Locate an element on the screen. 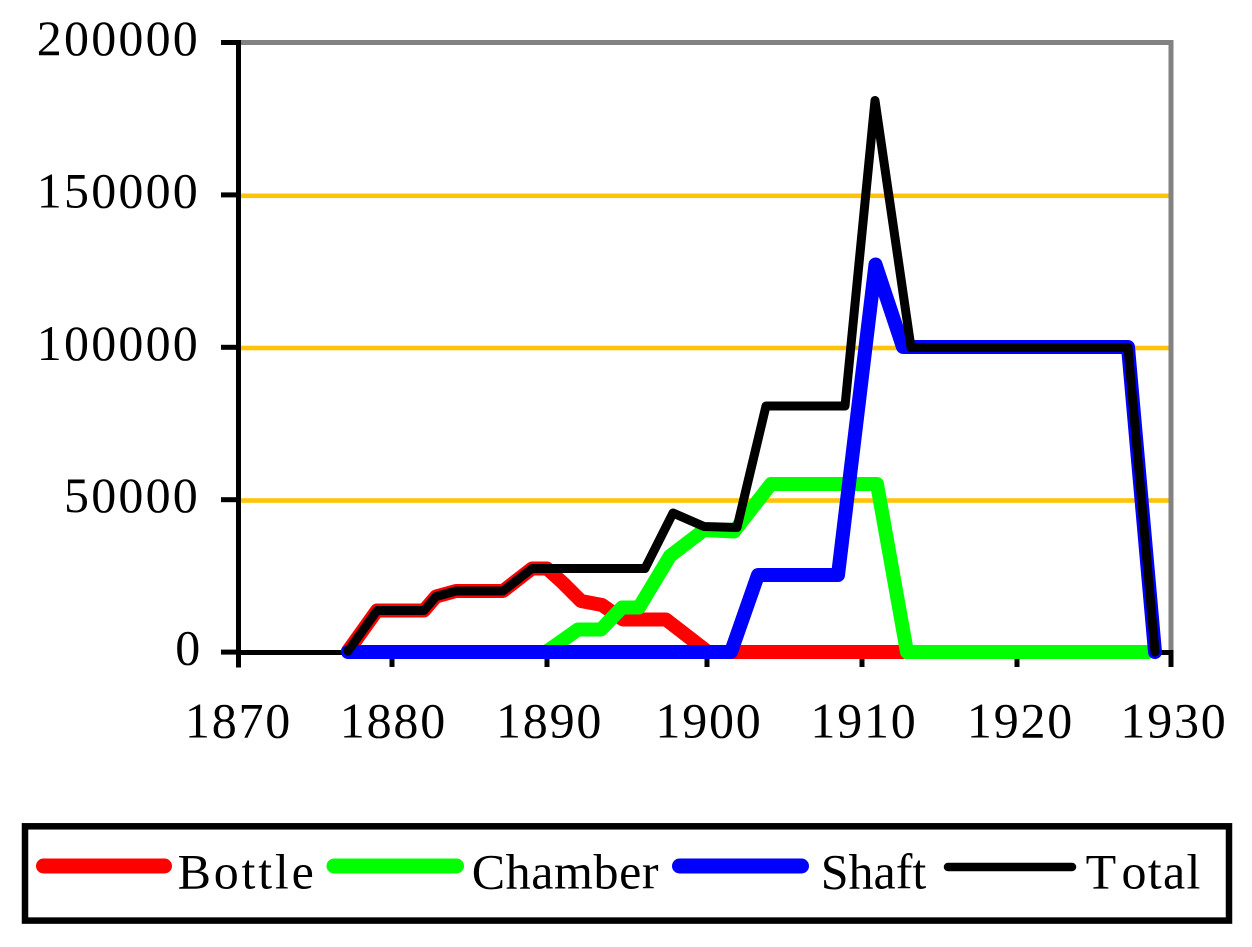  svg-text: 1880 is located at coordinates (393, 721).